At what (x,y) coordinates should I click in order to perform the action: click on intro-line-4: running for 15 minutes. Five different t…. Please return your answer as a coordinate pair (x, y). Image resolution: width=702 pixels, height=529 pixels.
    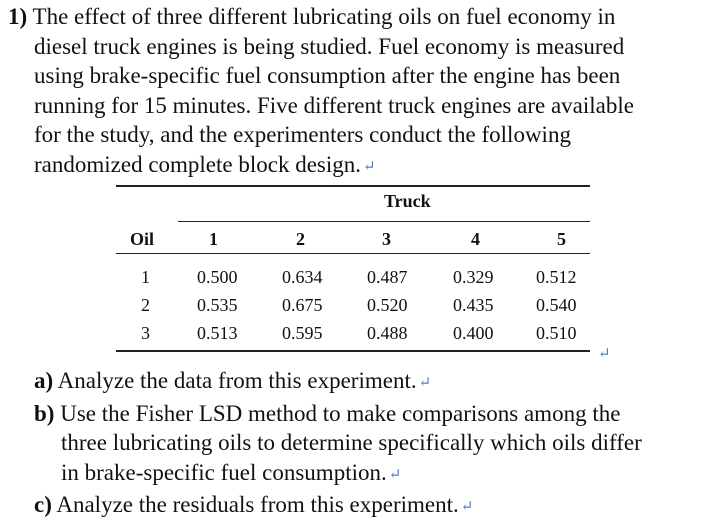
    Looking at the image, I should click on (334, 105).